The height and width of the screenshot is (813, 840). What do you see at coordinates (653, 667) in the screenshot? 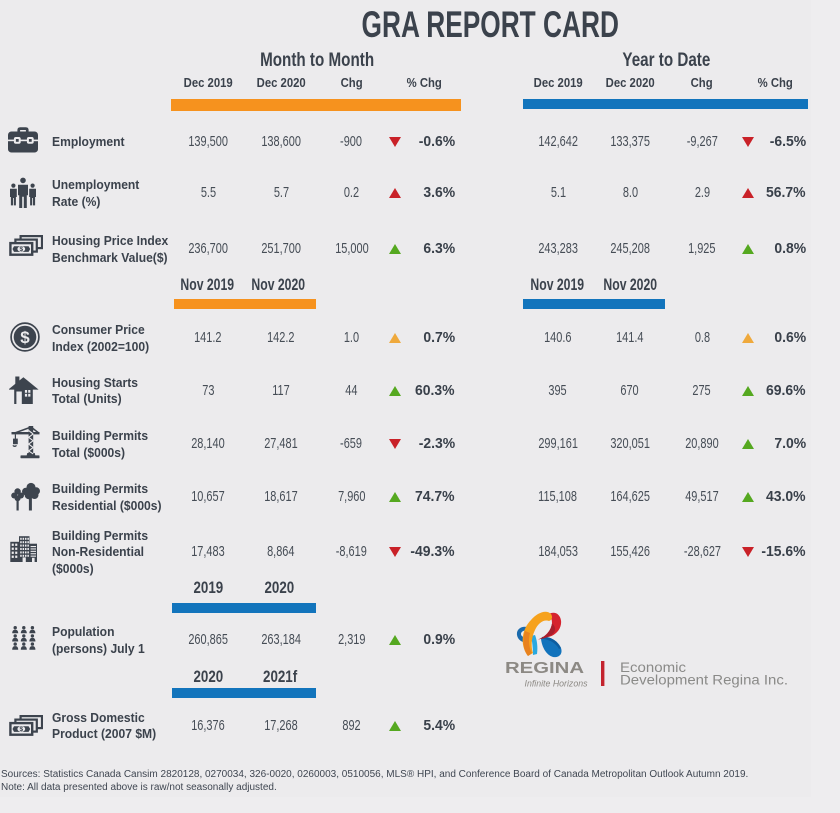
I see `svg-text: Economic` at bounding box center [653, 667].